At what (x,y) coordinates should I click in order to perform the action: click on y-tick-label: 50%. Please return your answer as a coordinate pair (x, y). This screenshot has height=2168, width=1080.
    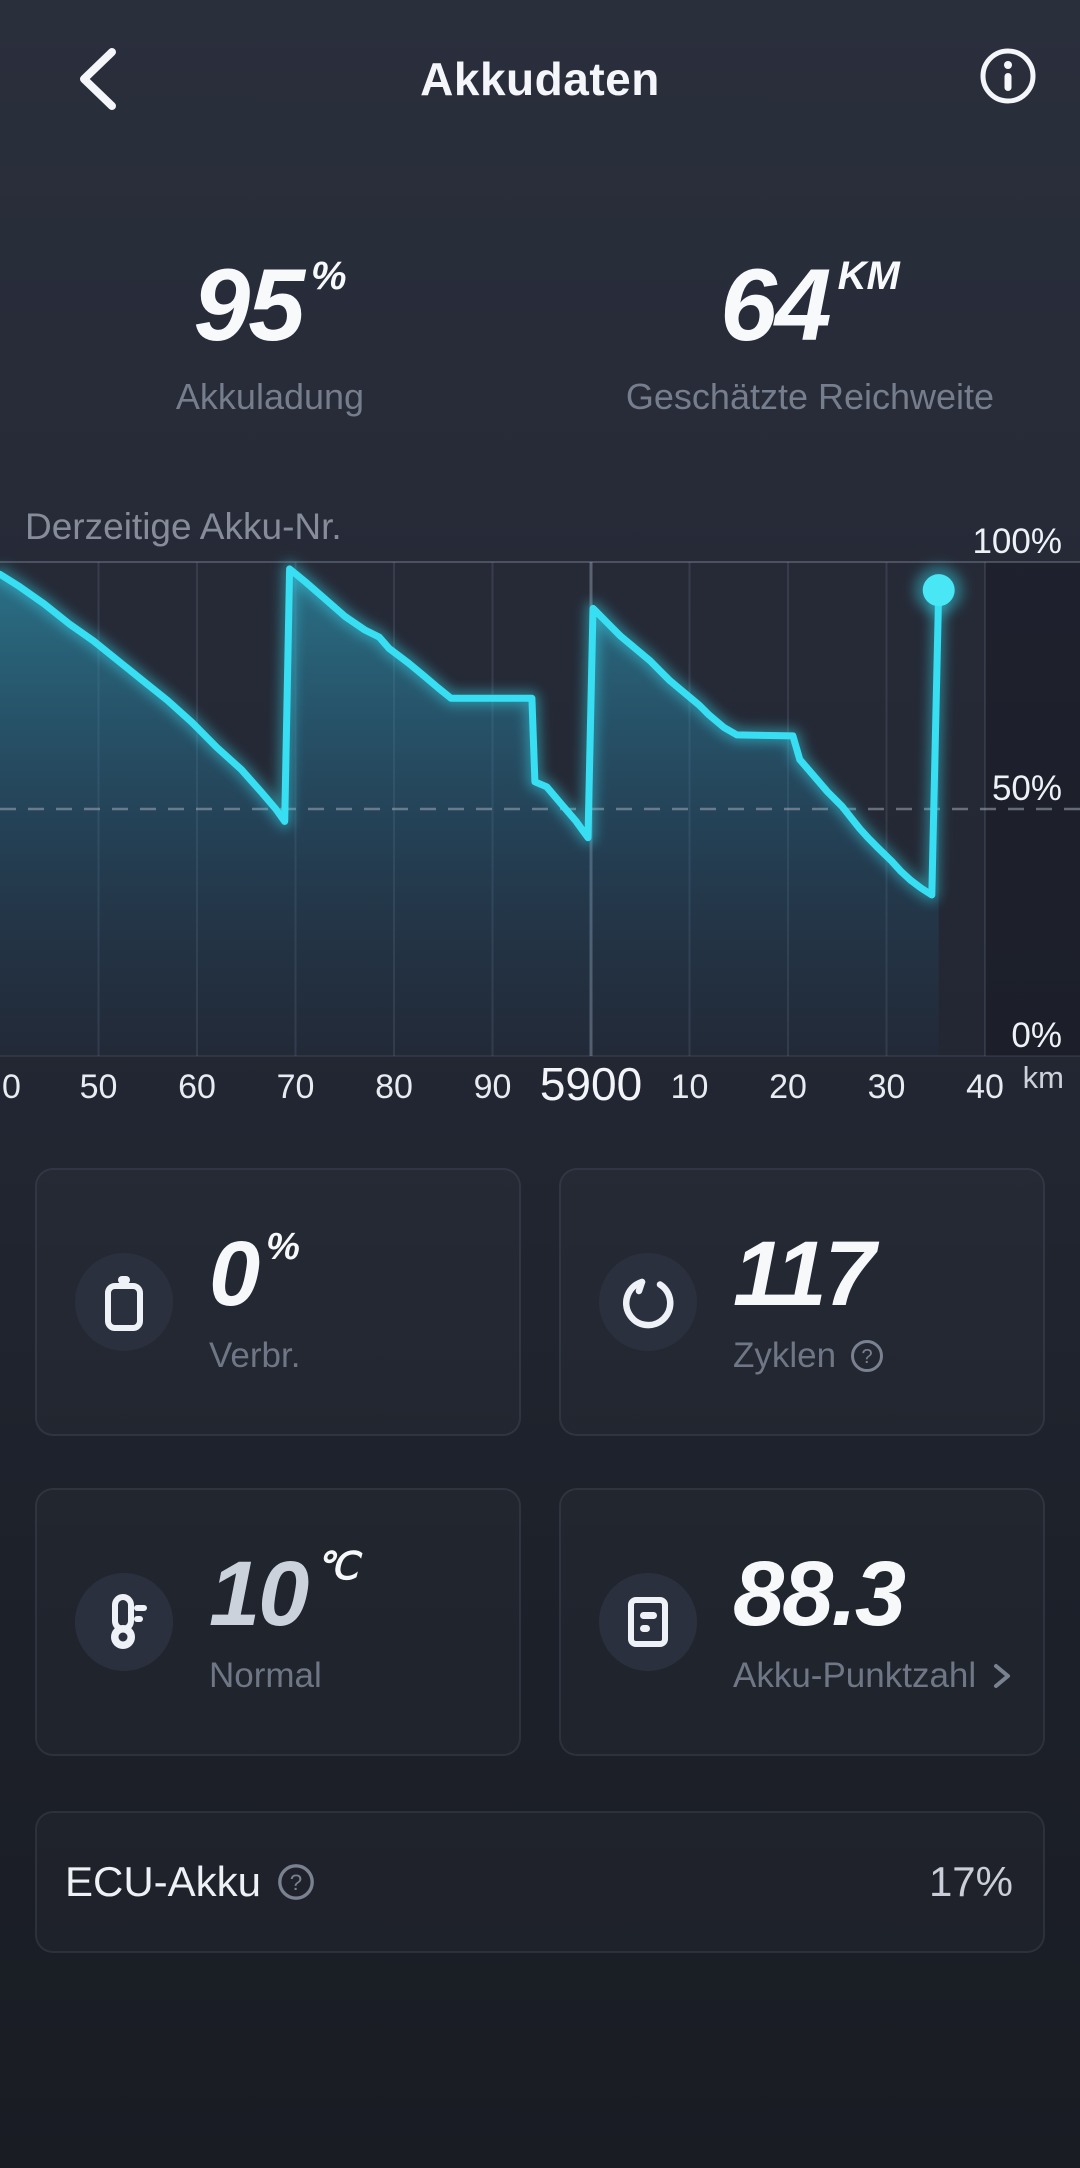
    Looking at the image, I should click on (1026, 788).